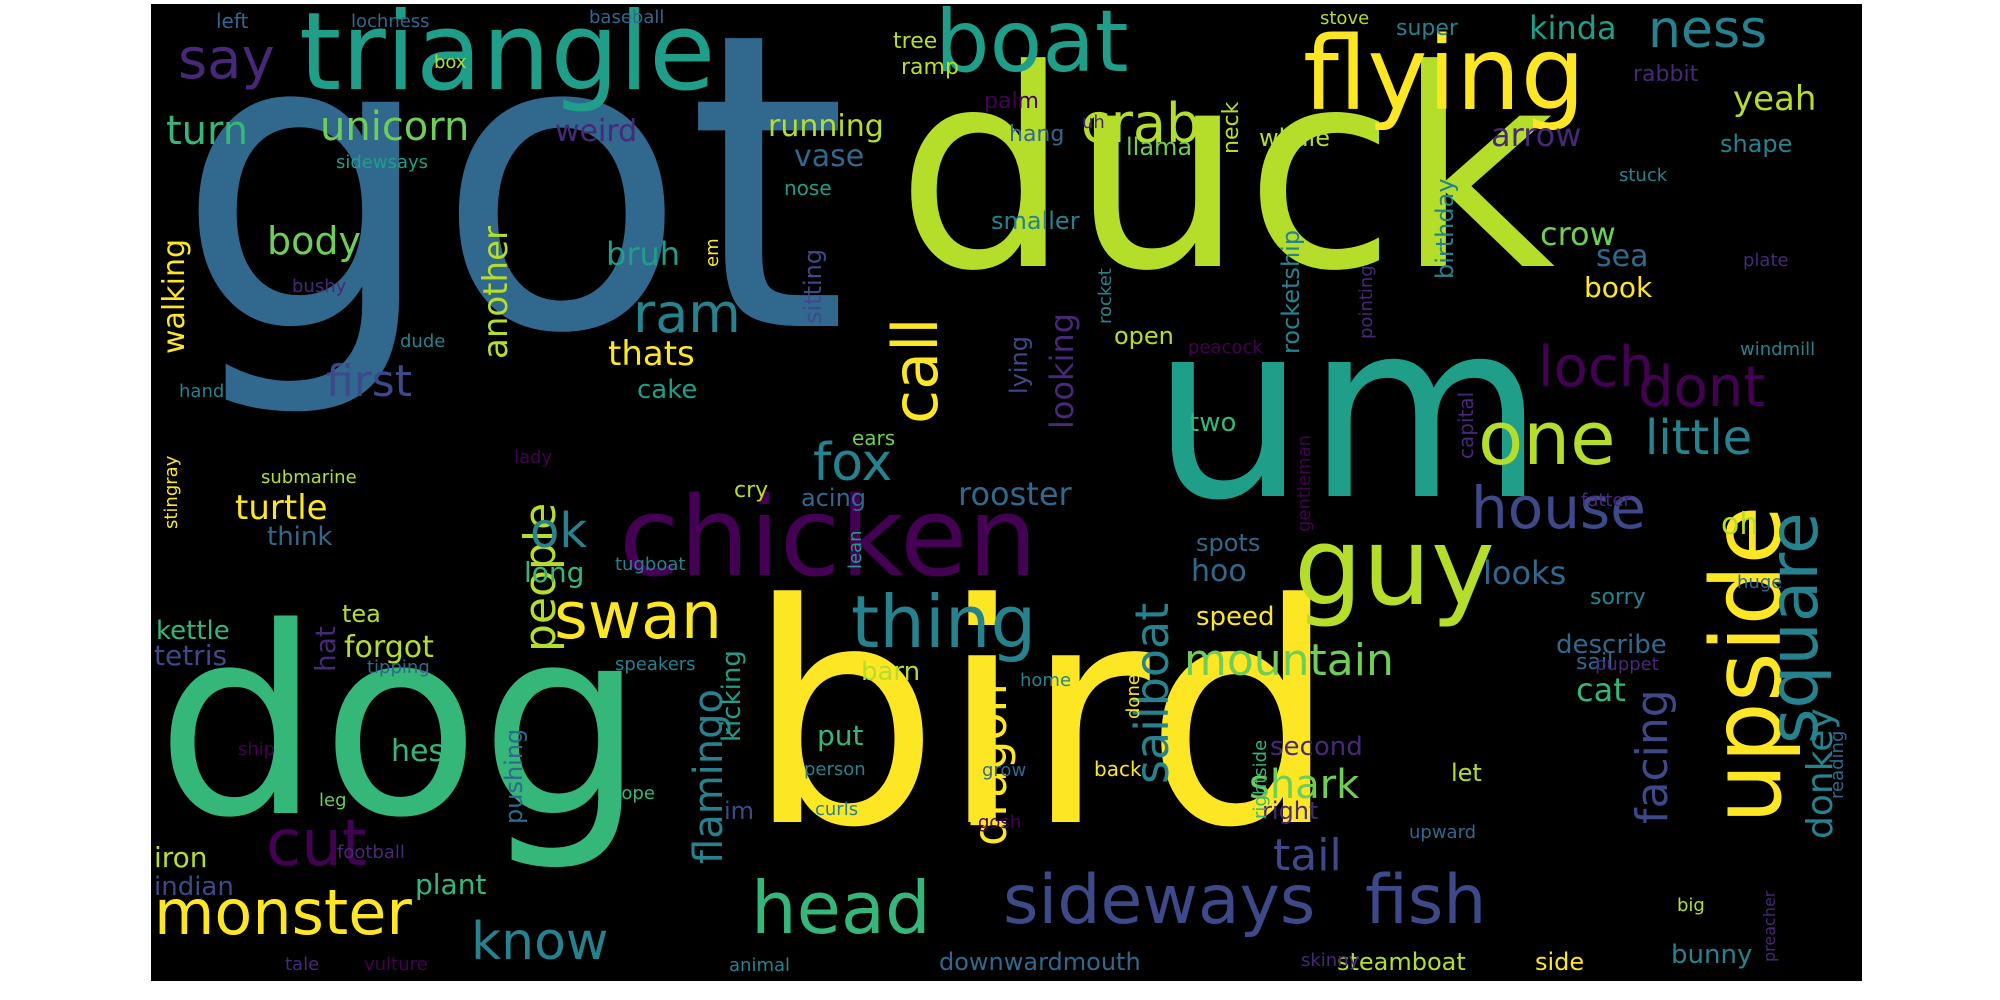  What do you see at coordinates (283, 912) in the screenshot?
I see `word: monster` at bounding box center [283, 912].